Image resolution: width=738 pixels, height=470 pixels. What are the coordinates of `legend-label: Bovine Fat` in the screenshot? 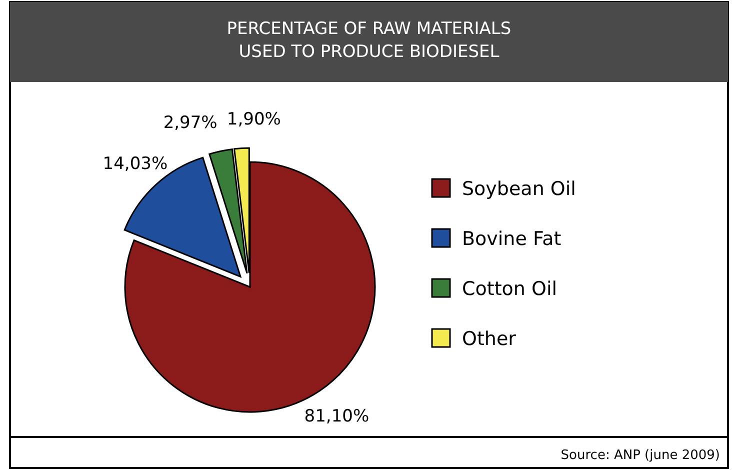 It's located at (512, 239).